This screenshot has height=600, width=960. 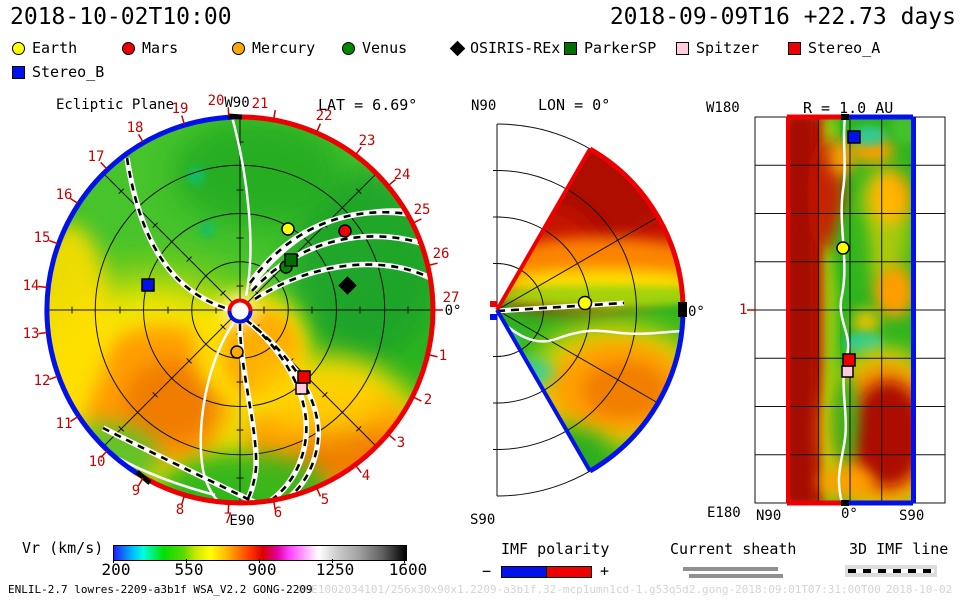 I want to click on colorbar-tick-1250: 1250, so click(x=335, y=569).